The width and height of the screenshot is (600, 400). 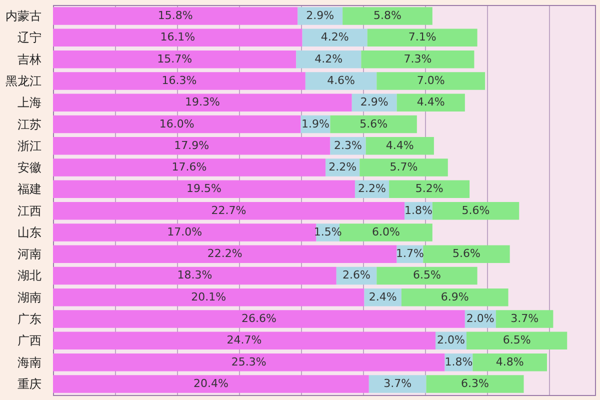 What do you see at coordinates (202, 102) in the screenshot?
I see `data-label: 19.3%` at bounding box center [202, 102].